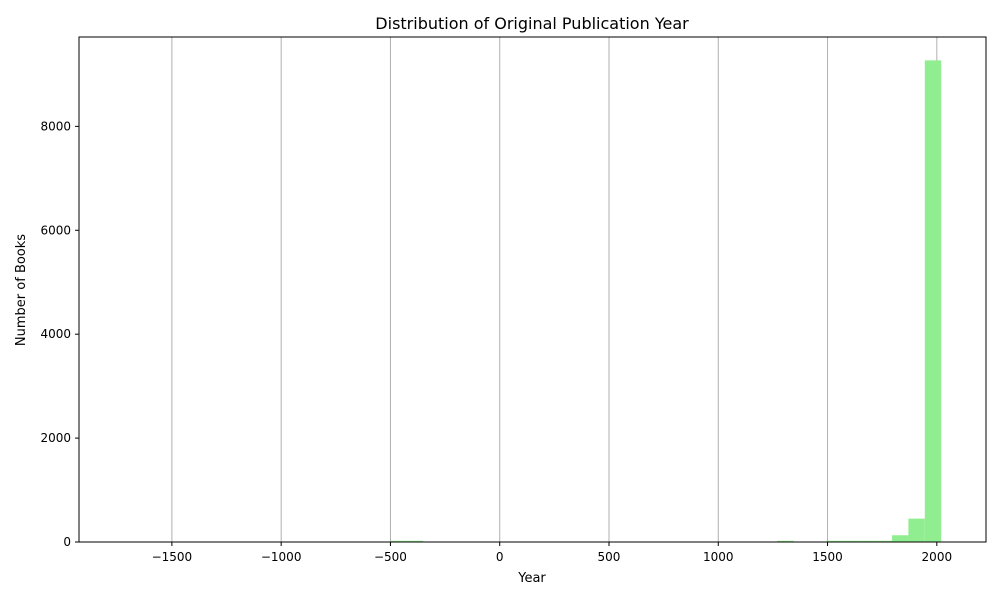 The height and width of the screenshot is (604, 1000). Describe the element at coordinates (55, 438) in the screenshot. I see `y-tick-label-1: 2000` at that location.